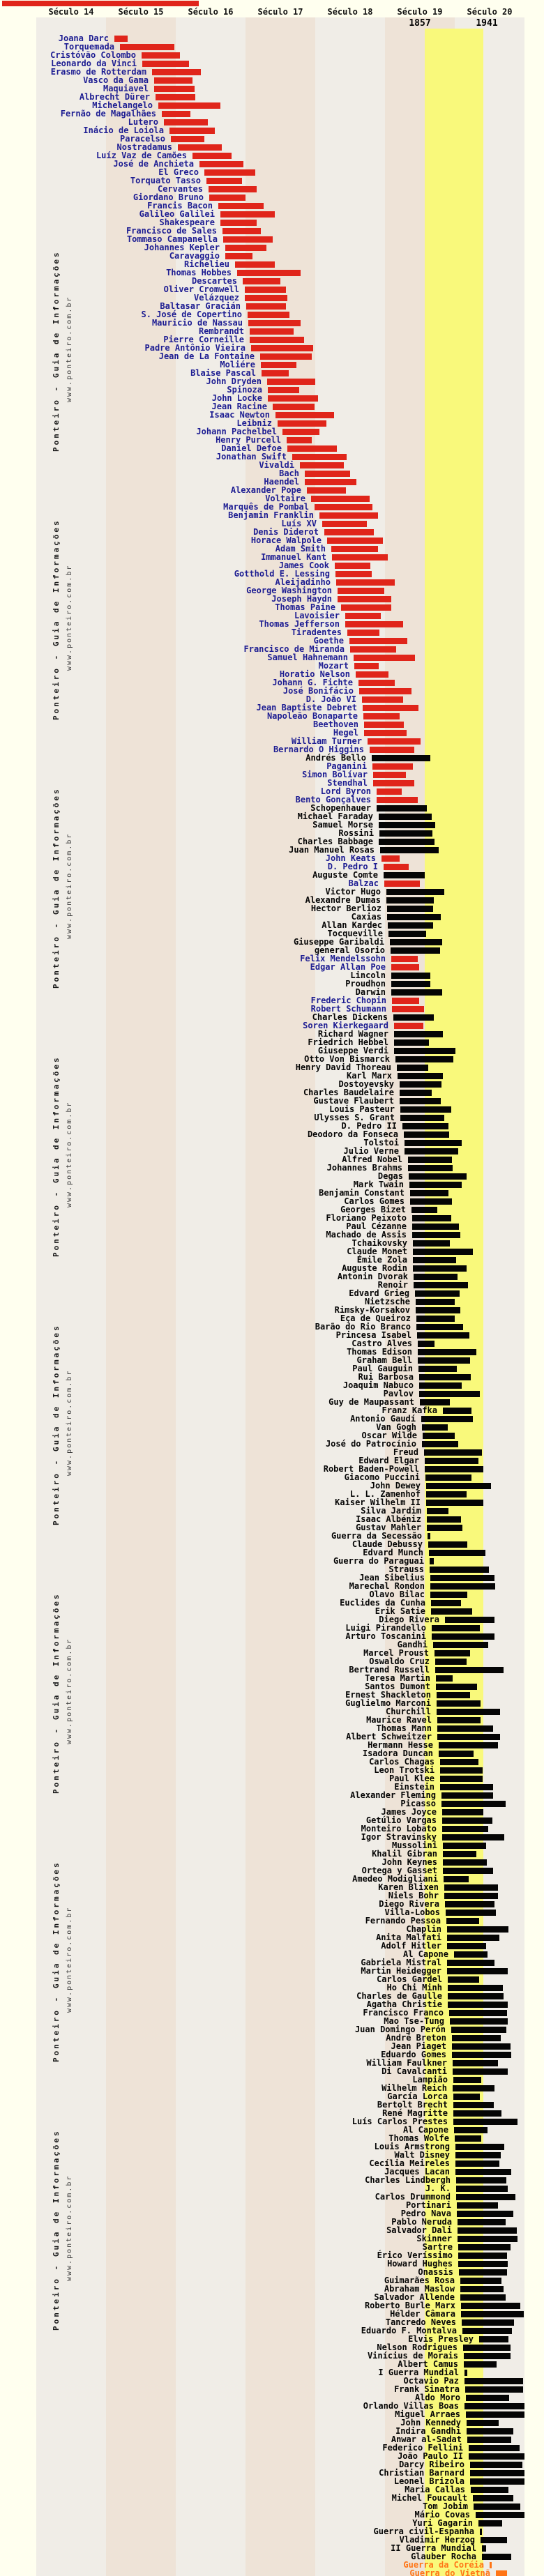 Image resolution: width=544 pixels, height=2576 pixels. Describe the element at coordinates (272, 2138) in the screenshot. I see `person-row: Thomas Wolfe` at that location.